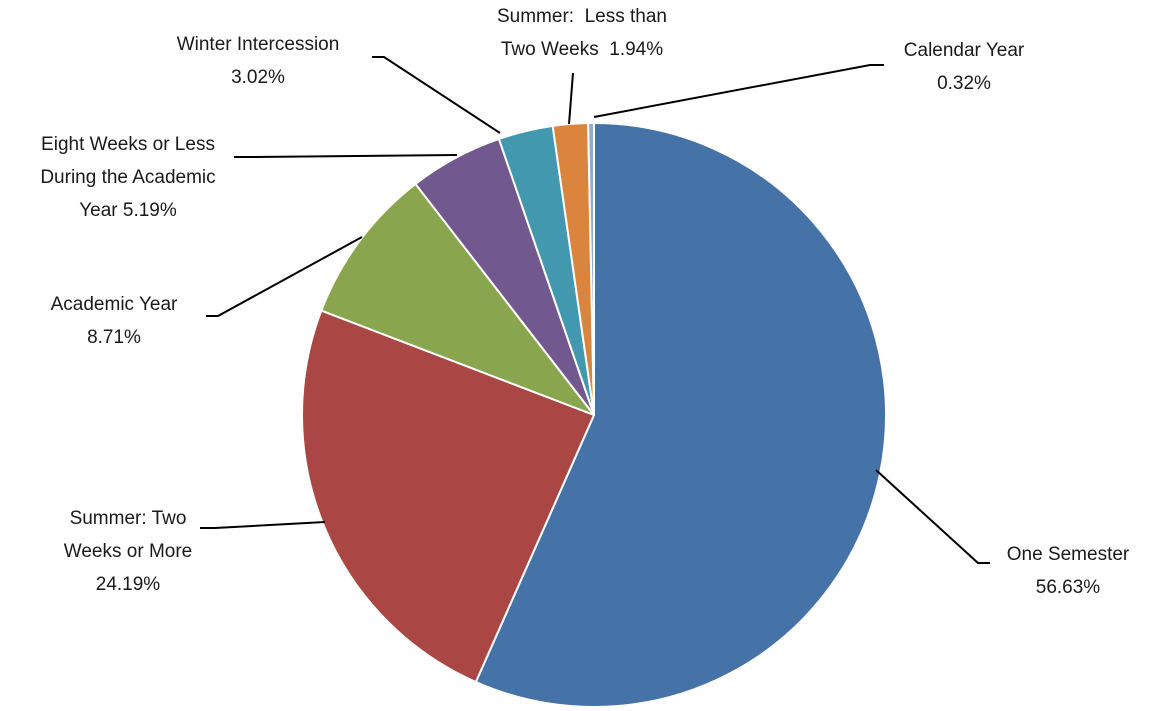 This screenshot has width=1153, height=711. Describe the element at coordinates (128, 518) in the screenshot. I see `data-label-line: Summer: Two` at that location.